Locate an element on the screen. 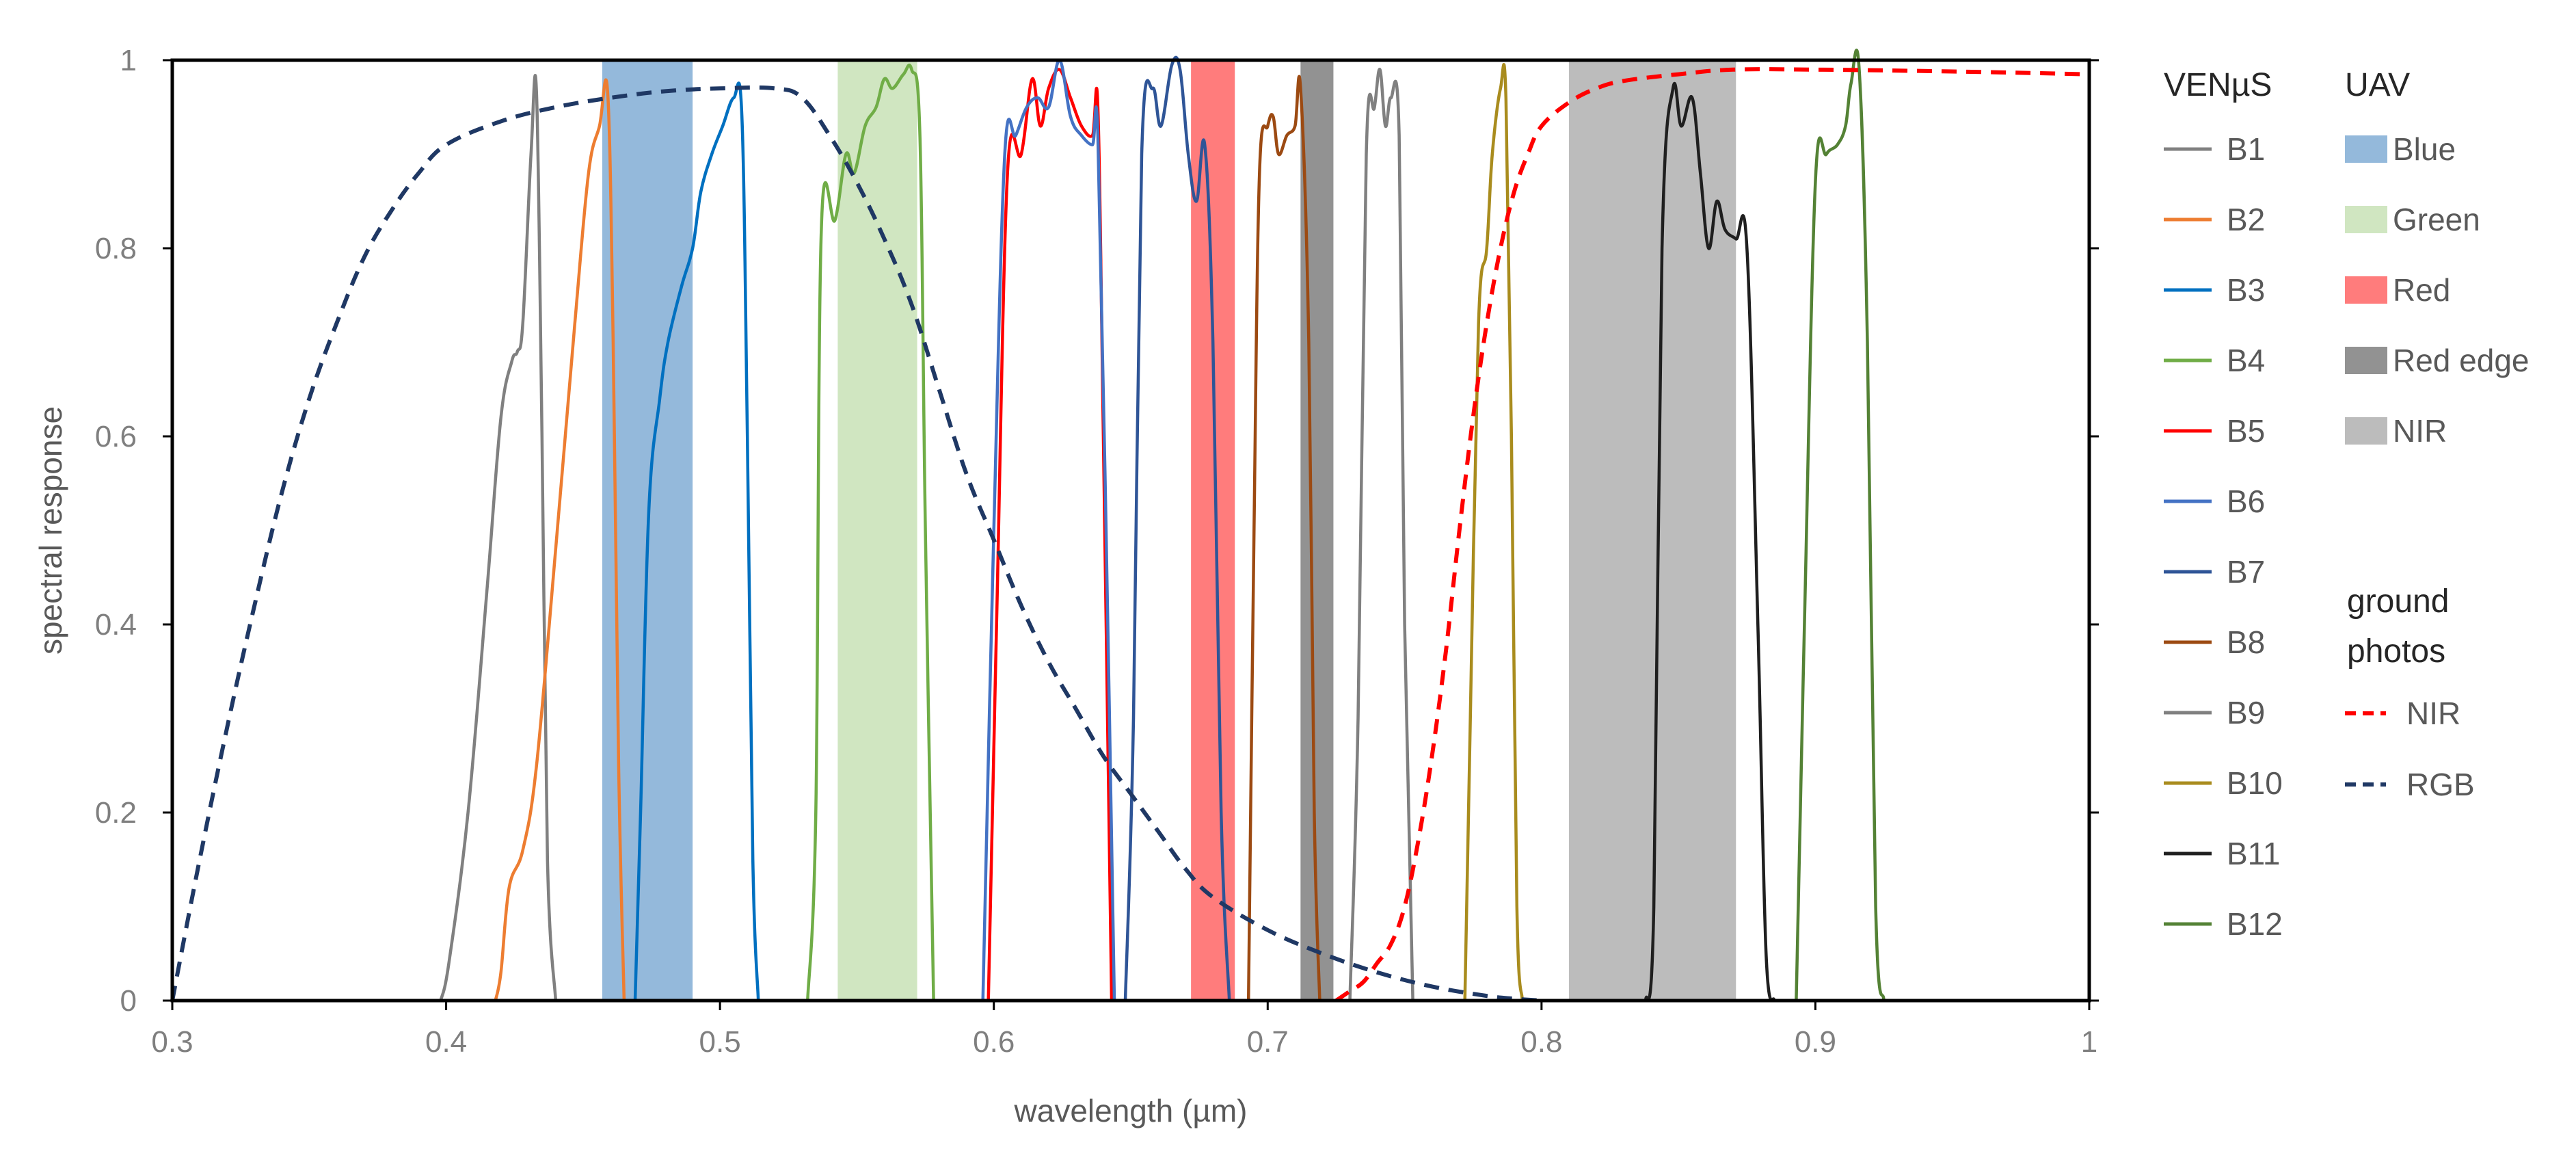 Image resolution: width=2576 pixels, height=1175 pixels. y-tick-label: 0.4 is located at coordinates (116, 625).